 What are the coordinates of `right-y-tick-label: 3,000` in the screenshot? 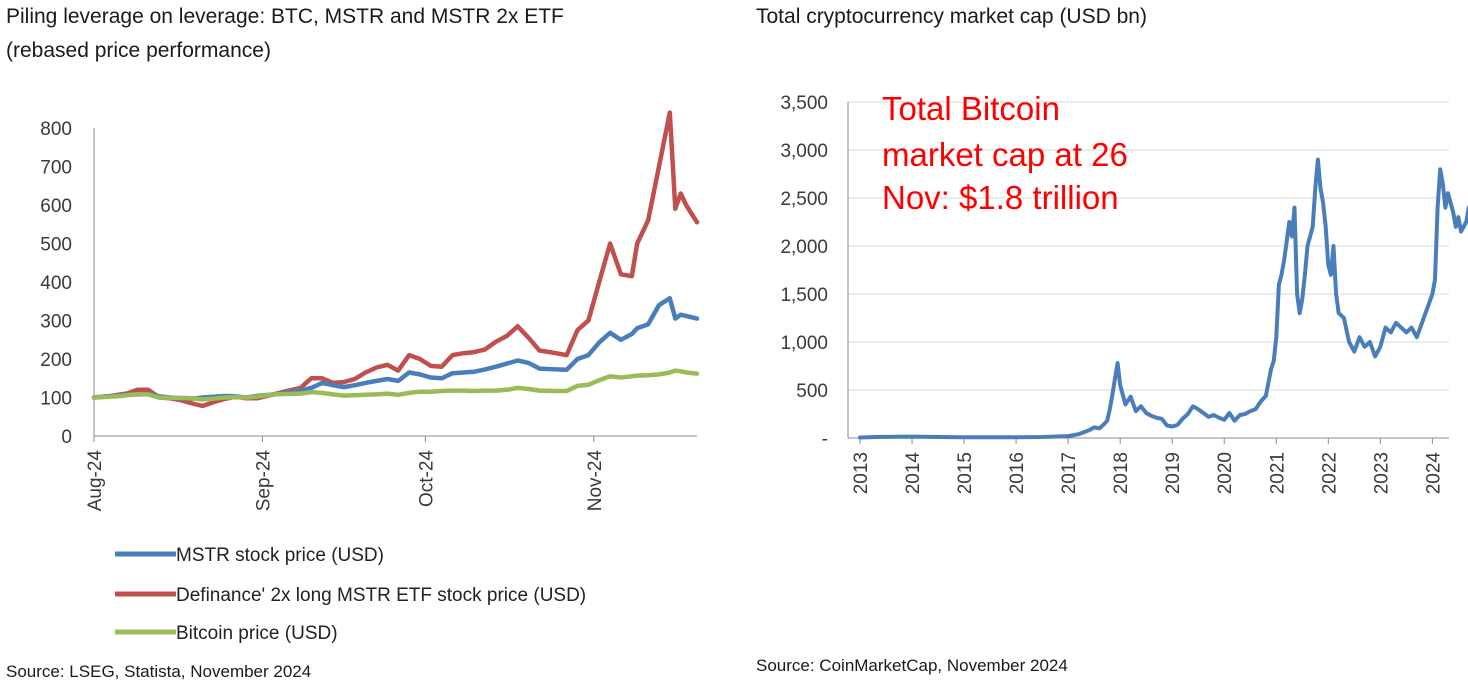 It's located at (804, 151).